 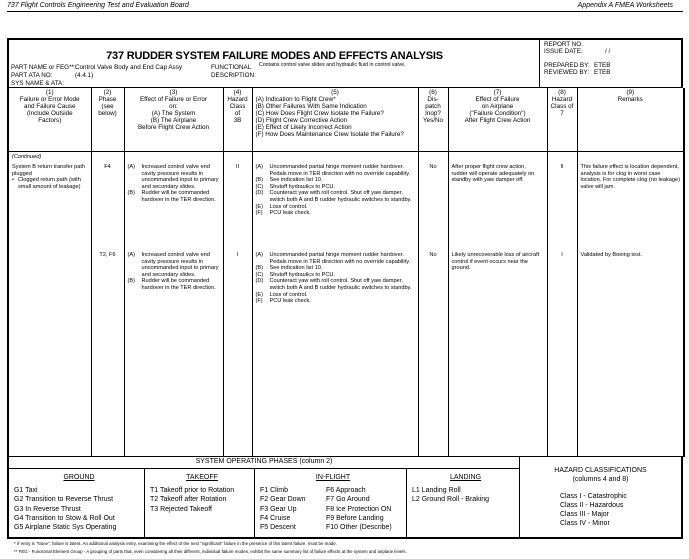 What do you see at coordinates (50, 106) in the screenshot?
I see `column-header-line: and Failure Cause` at bounding box center [50, 106].